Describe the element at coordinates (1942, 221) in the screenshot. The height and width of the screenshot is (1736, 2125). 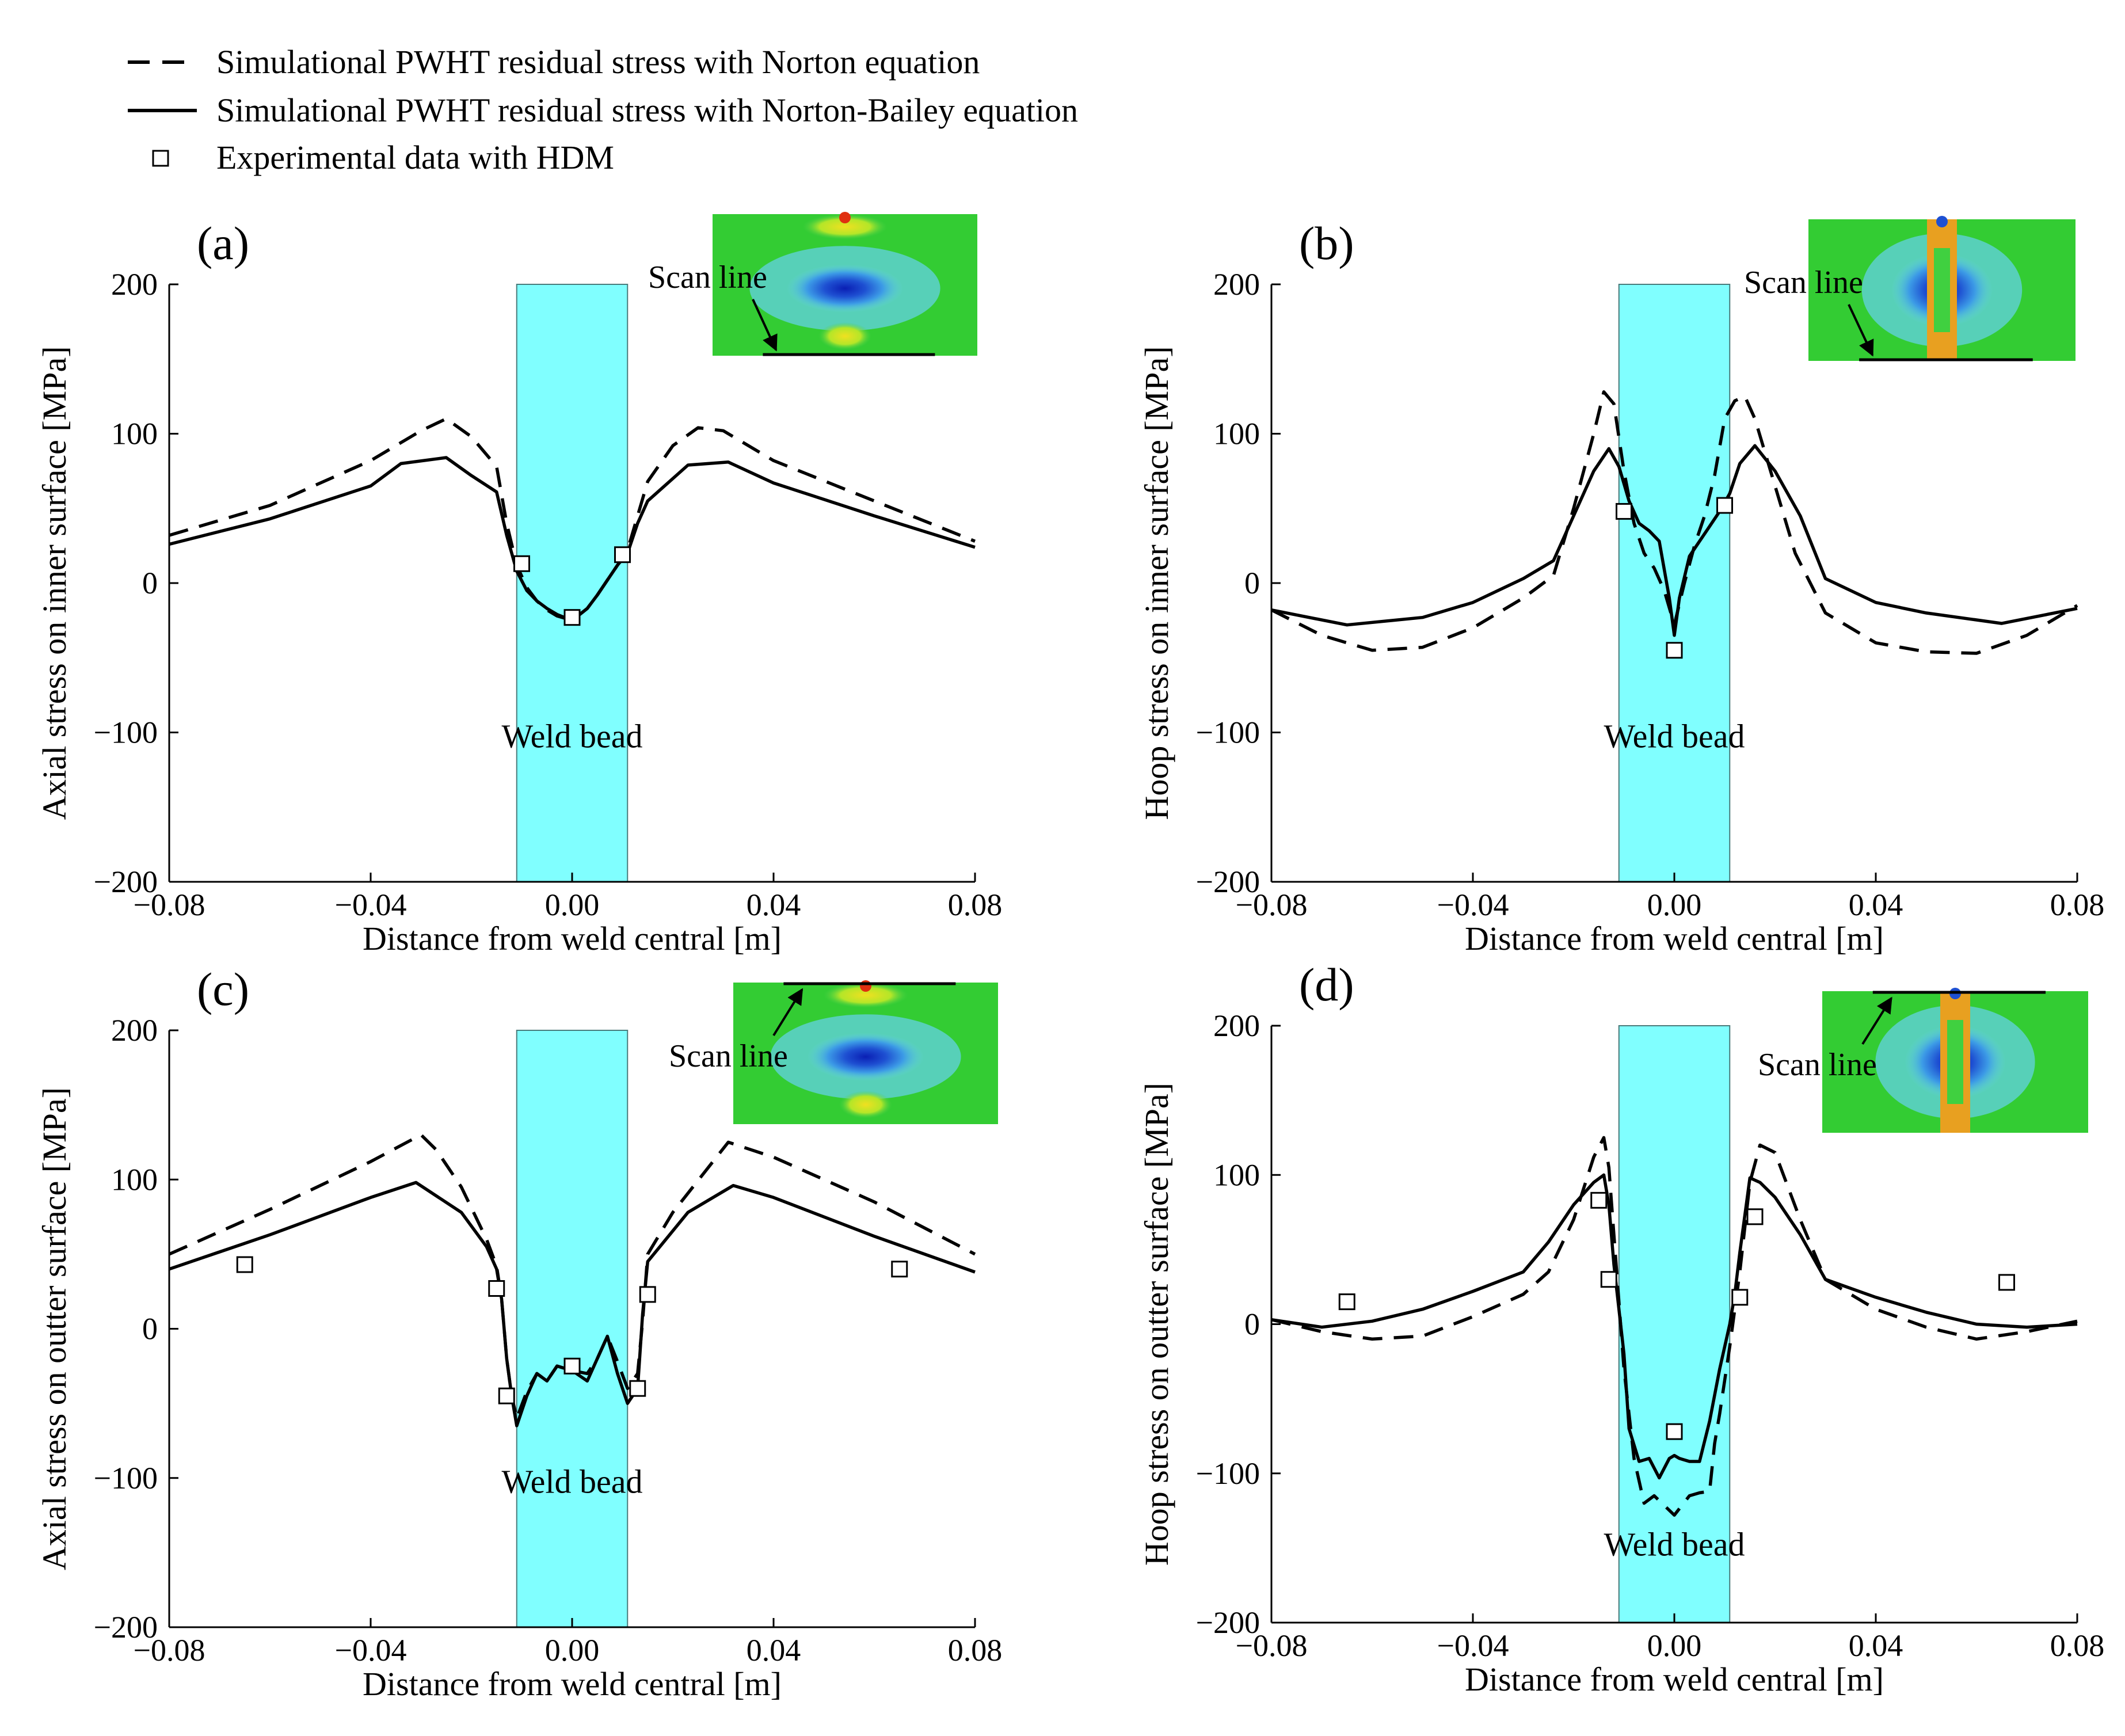
I see `inset-blue-spot` at that location.